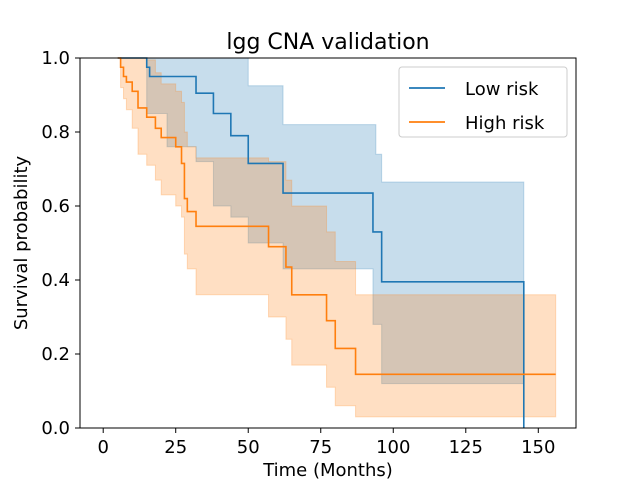 Image resolution: width=640 pixels, height=480 pixels. What do you see at coordinates (55, 280) in the screenshot?
I see `y-tick-label: 0.4` at bounding box center [55, 280].